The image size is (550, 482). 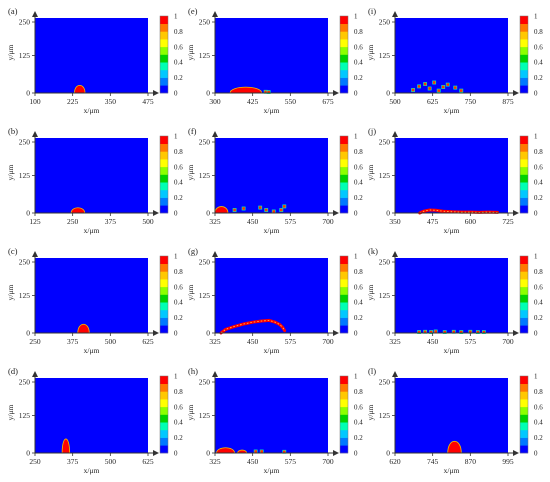 I want to click on x-tick-label: 250, so click(x=73, y=221).